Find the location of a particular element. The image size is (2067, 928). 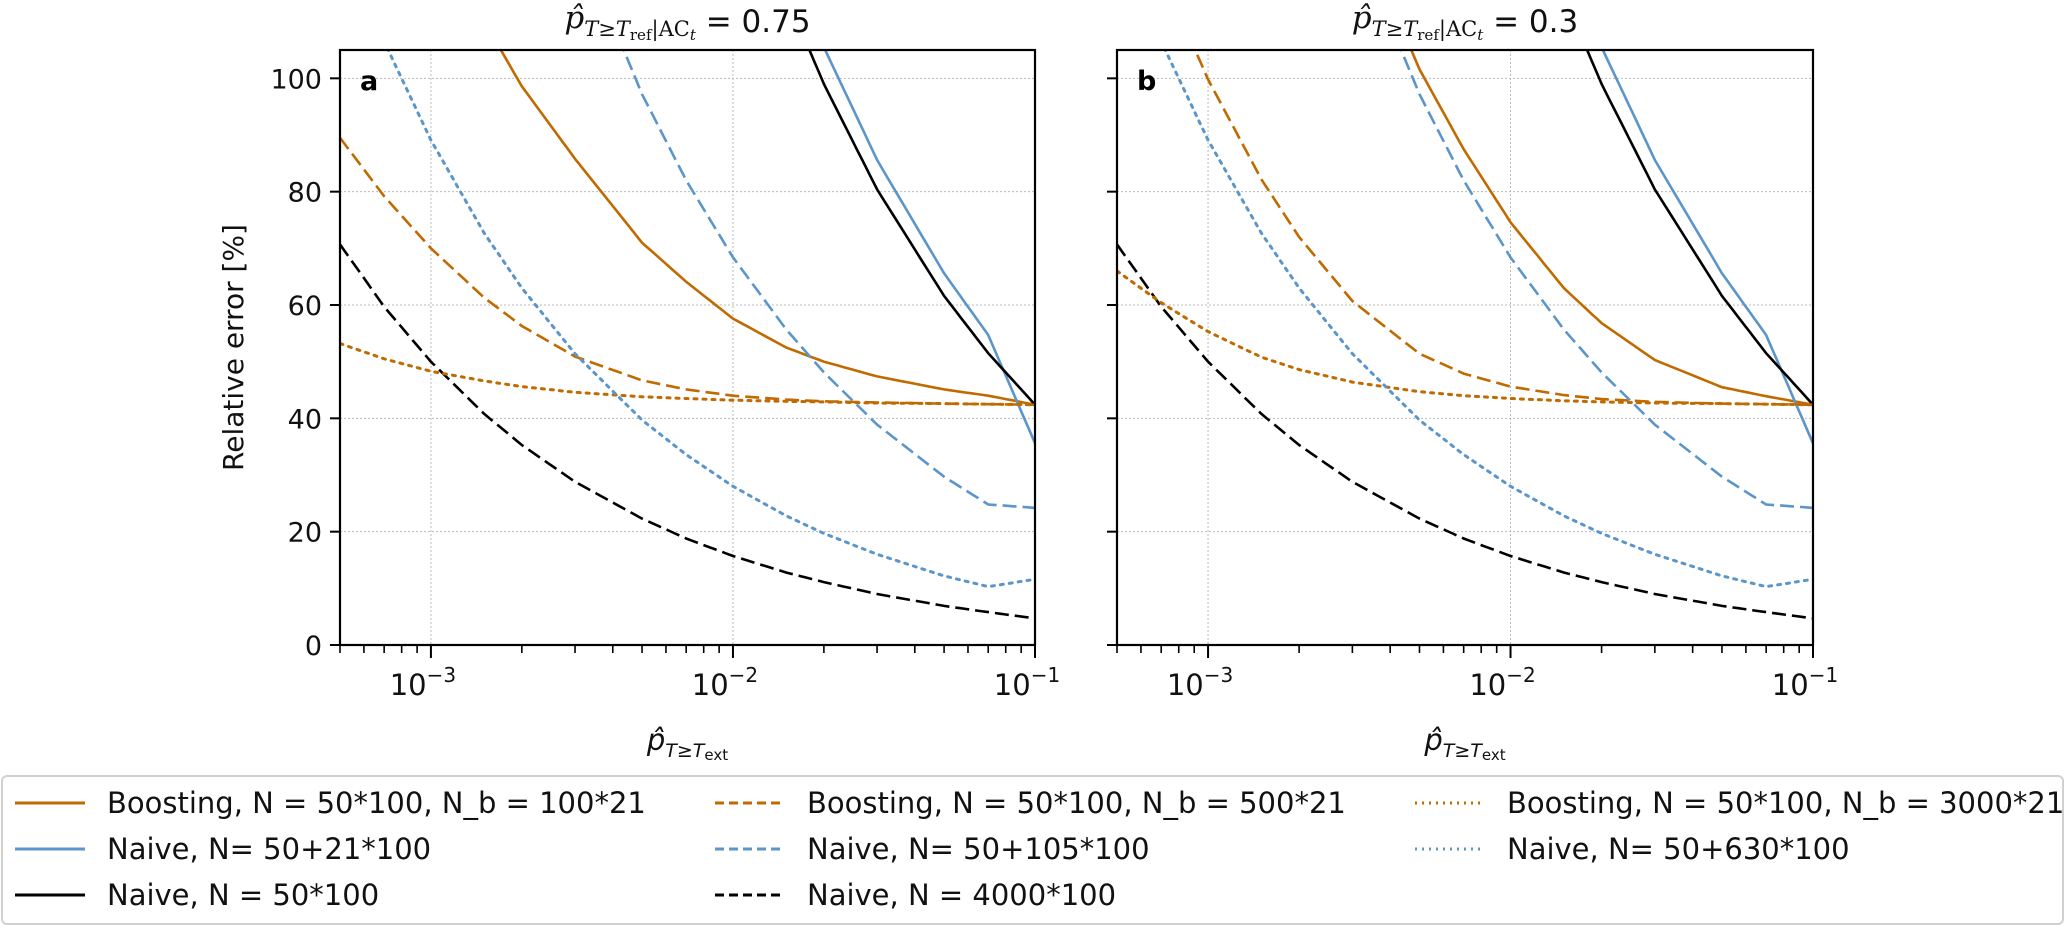

y-tick-label: 60 is located at coordinates (305, 306).